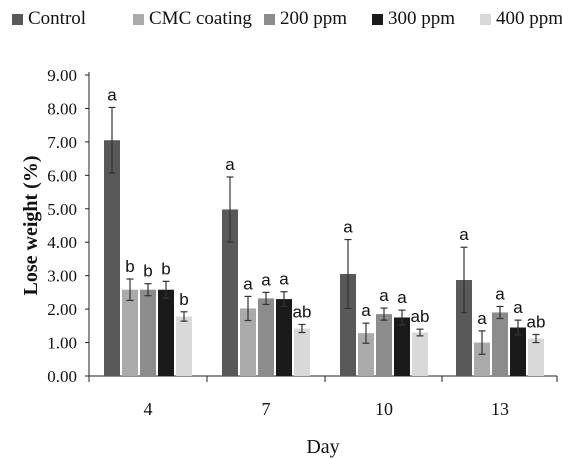  Describe the element at coordinates (62, 343) in the screenshot. I see `y-tick-label: 1.00` at that location.